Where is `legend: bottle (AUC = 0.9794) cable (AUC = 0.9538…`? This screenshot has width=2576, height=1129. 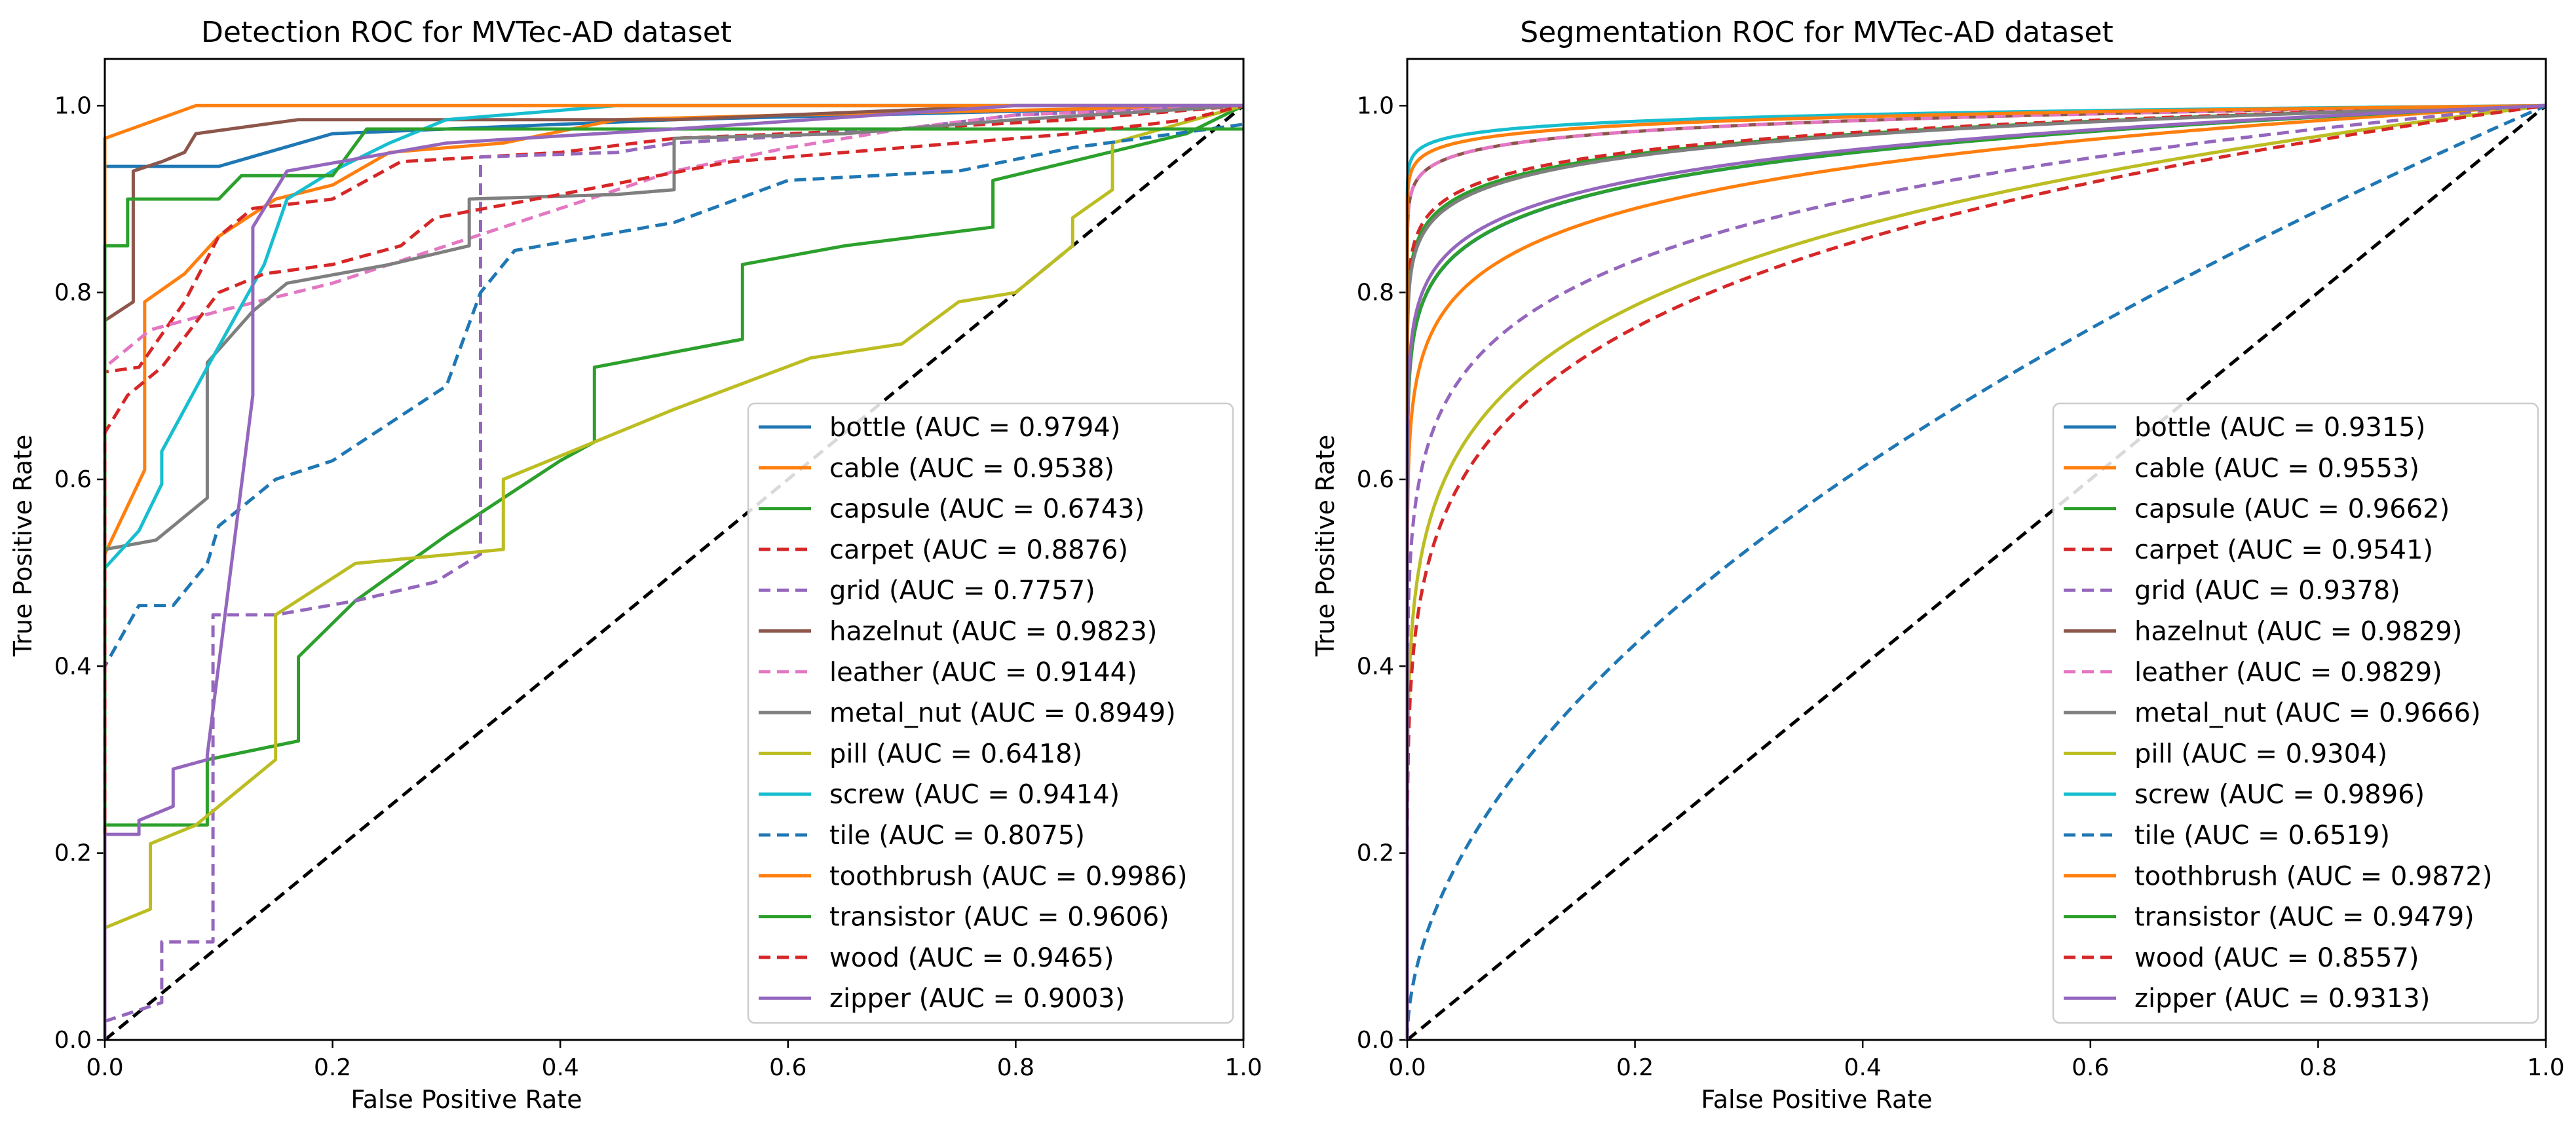 legend: bottle (AUC = 0.9794) cable (AUC = 0.9538… is located at coordinates (990, 713).